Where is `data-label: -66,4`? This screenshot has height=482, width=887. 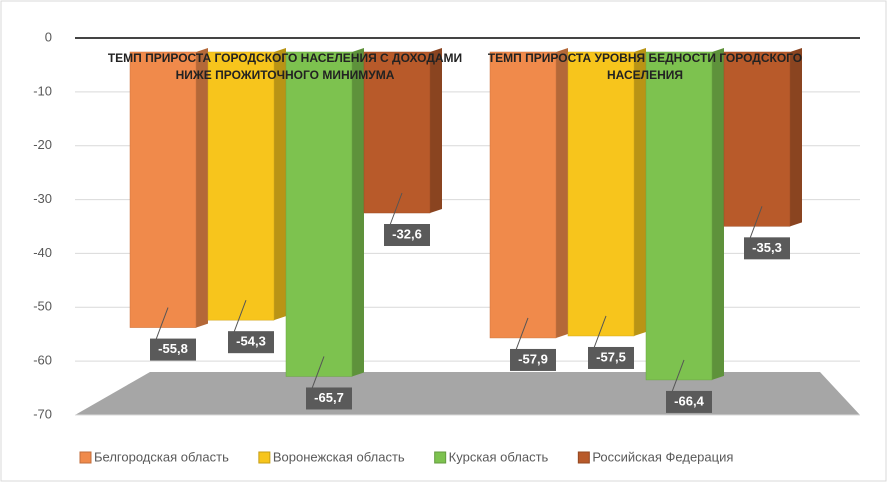
data-label: -66,4 is located at coordinates (689, 400).